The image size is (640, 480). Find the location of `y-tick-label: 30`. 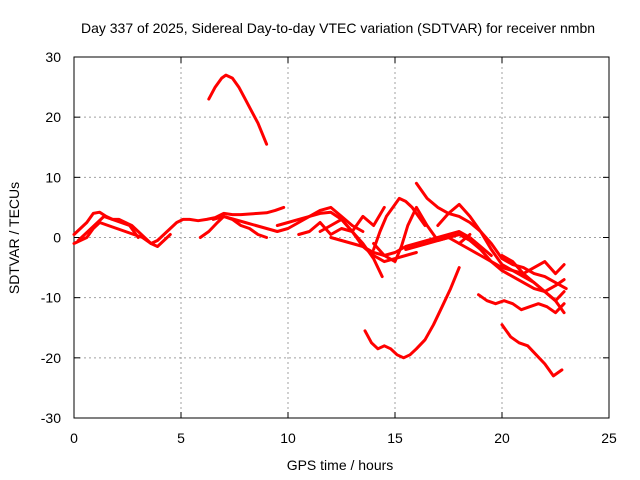

y-tick-label: 30 is located at coordinates (53, 57).